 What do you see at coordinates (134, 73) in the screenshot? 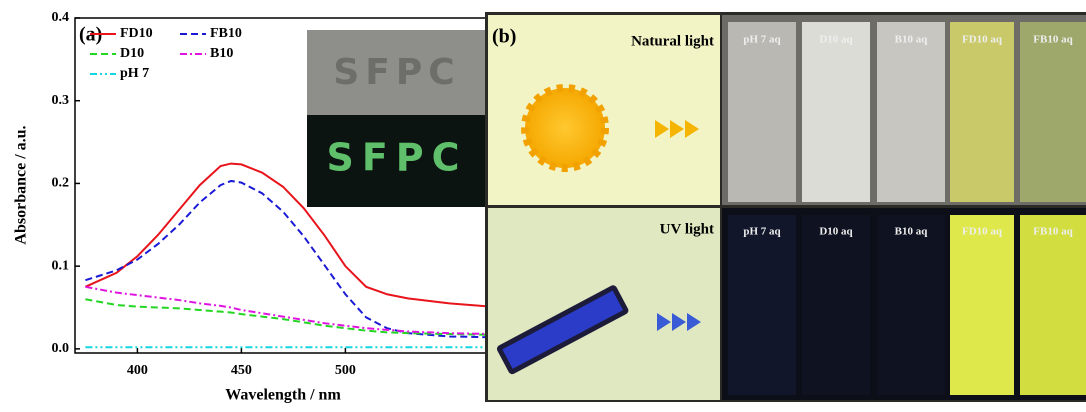
I see `legend-label: pH 7` at bounding box center [134, 73].